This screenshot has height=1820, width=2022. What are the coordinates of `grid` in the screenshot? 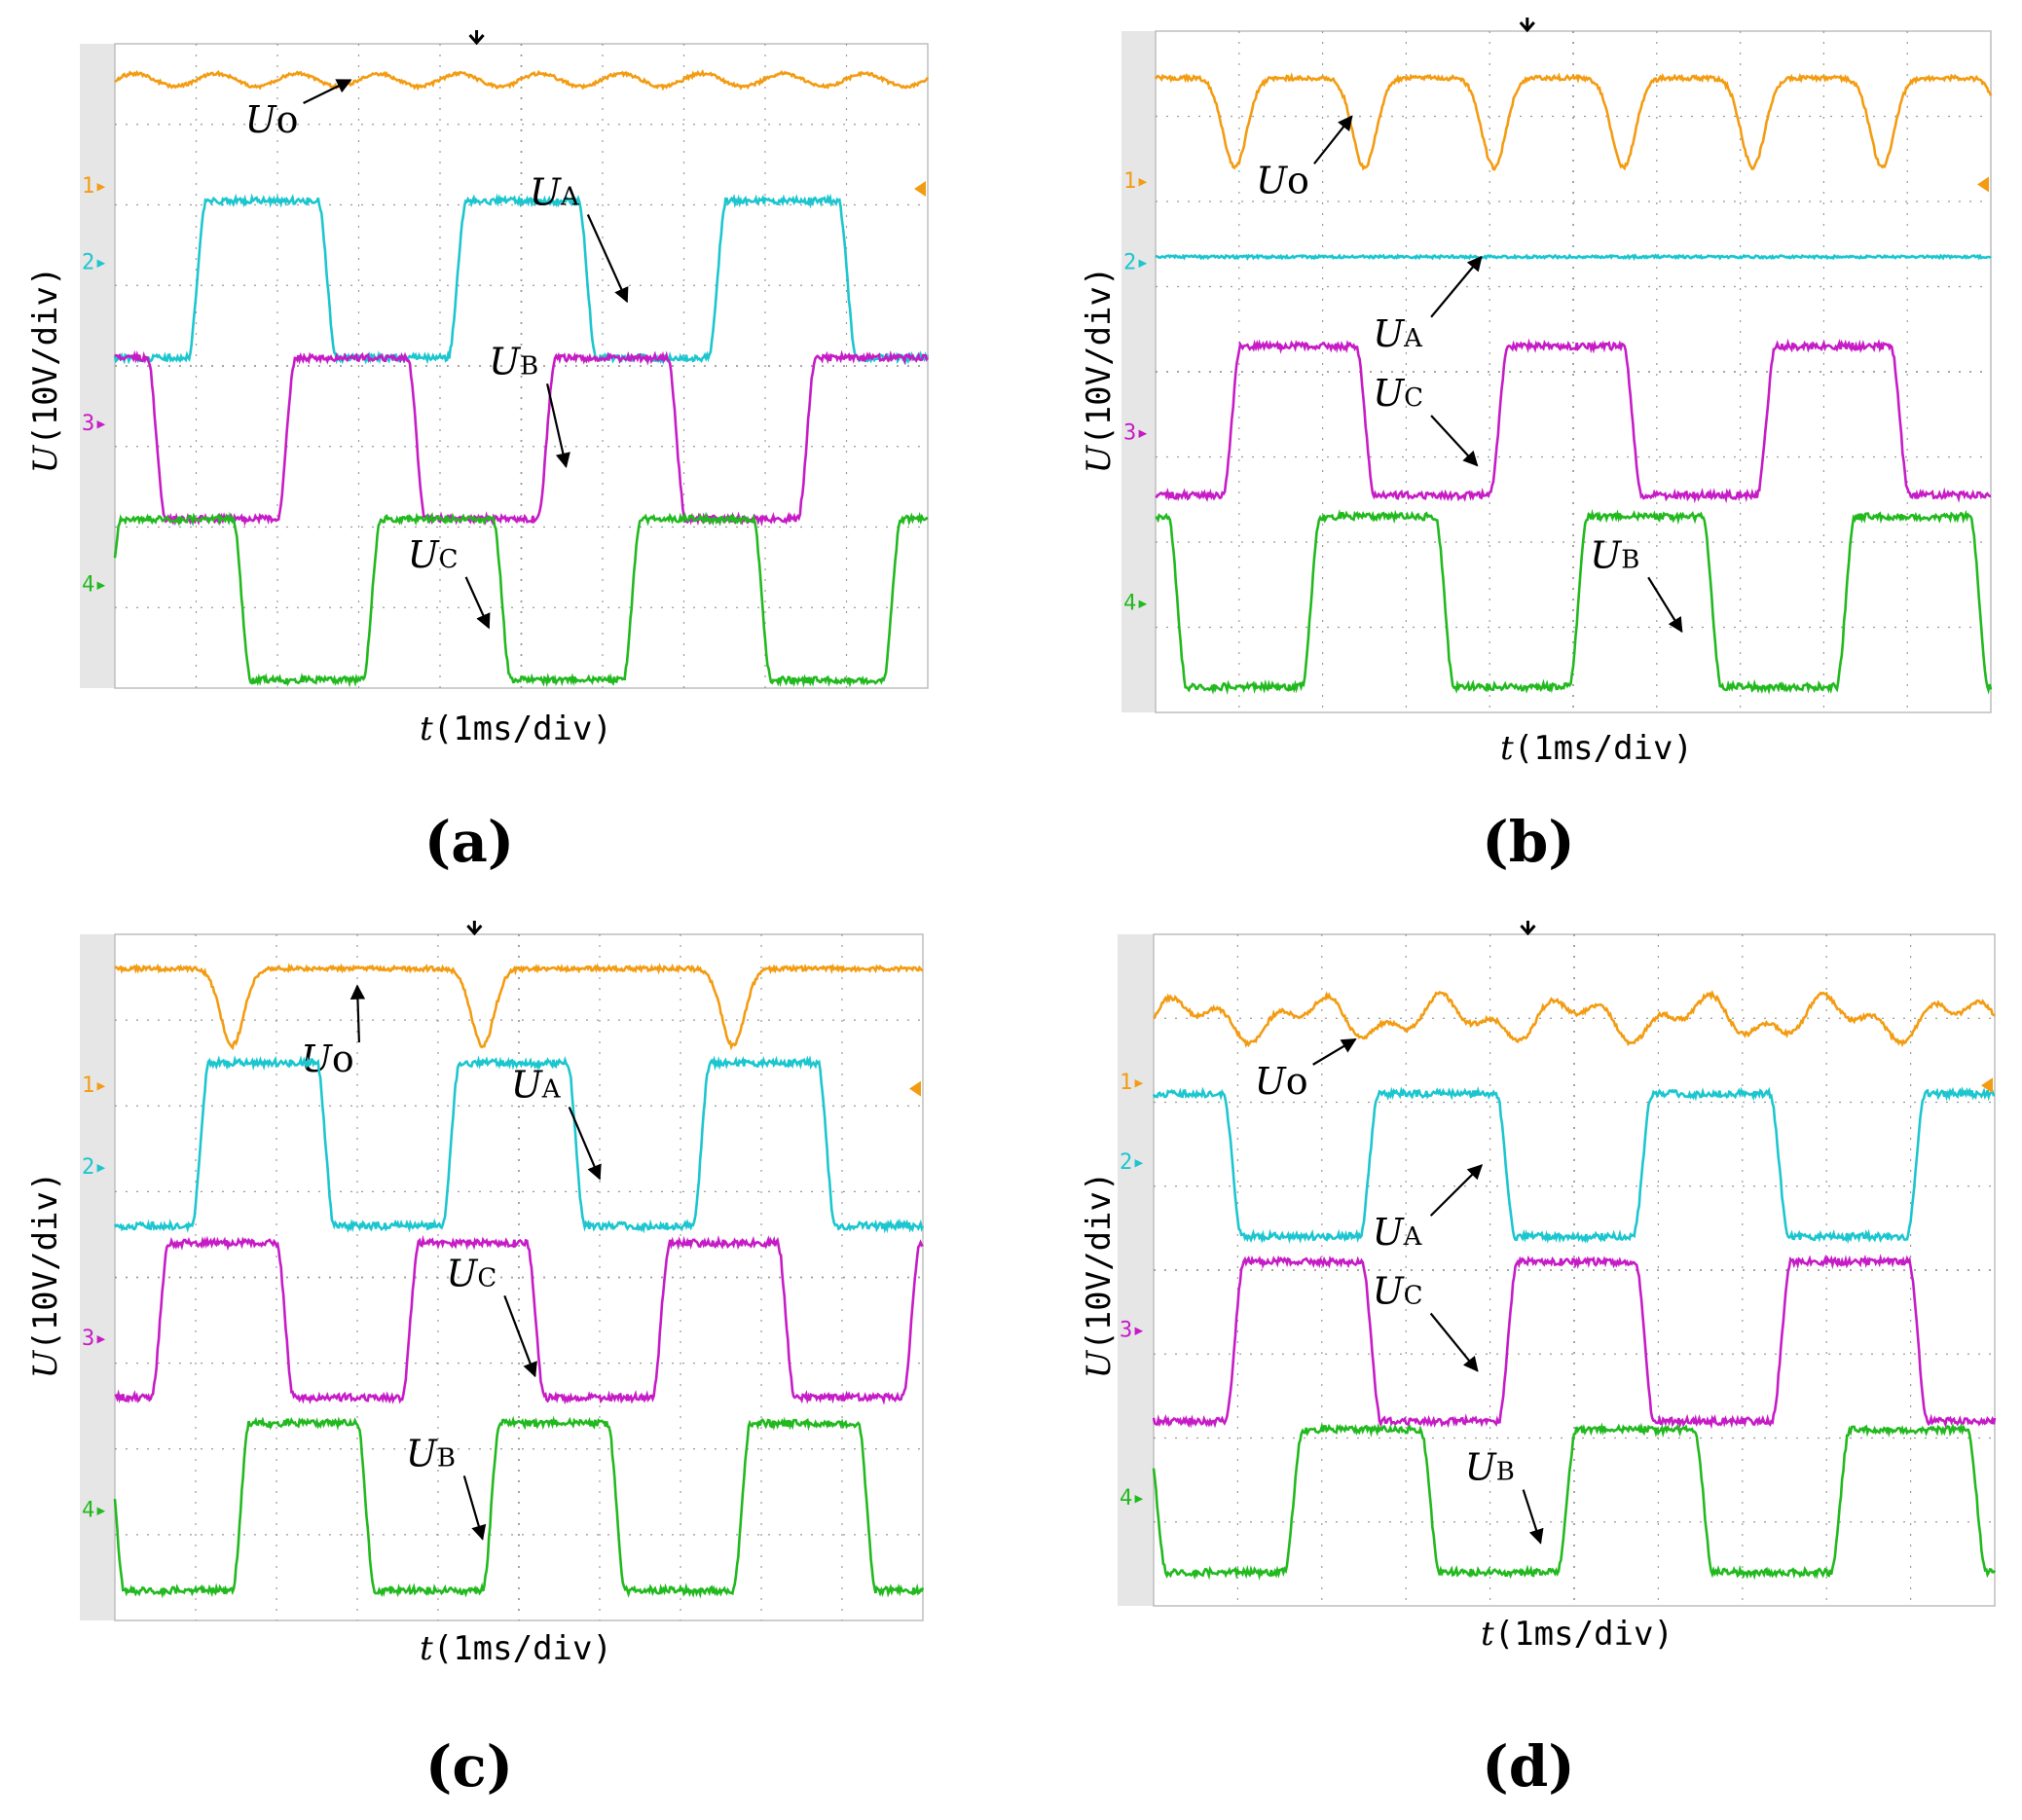 It's located at (521, 366).